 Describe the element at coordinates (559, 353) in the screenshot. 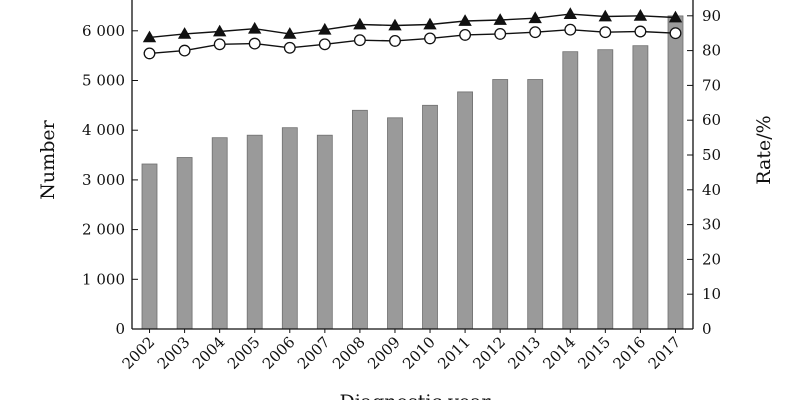

I see `x-tick-label-2014: 2014` at that location.